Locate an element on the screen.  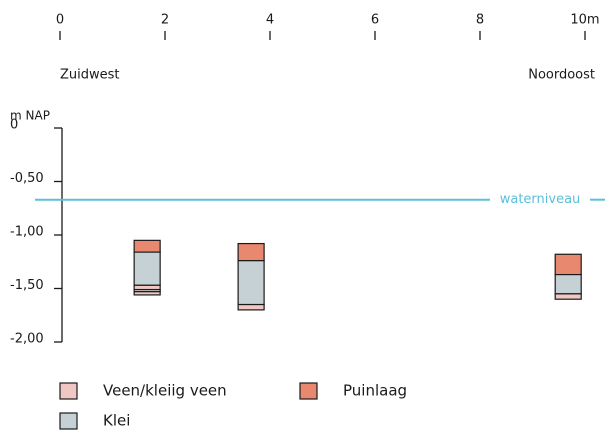
x-tick-label: 2 is located at coordinates (165, 20).